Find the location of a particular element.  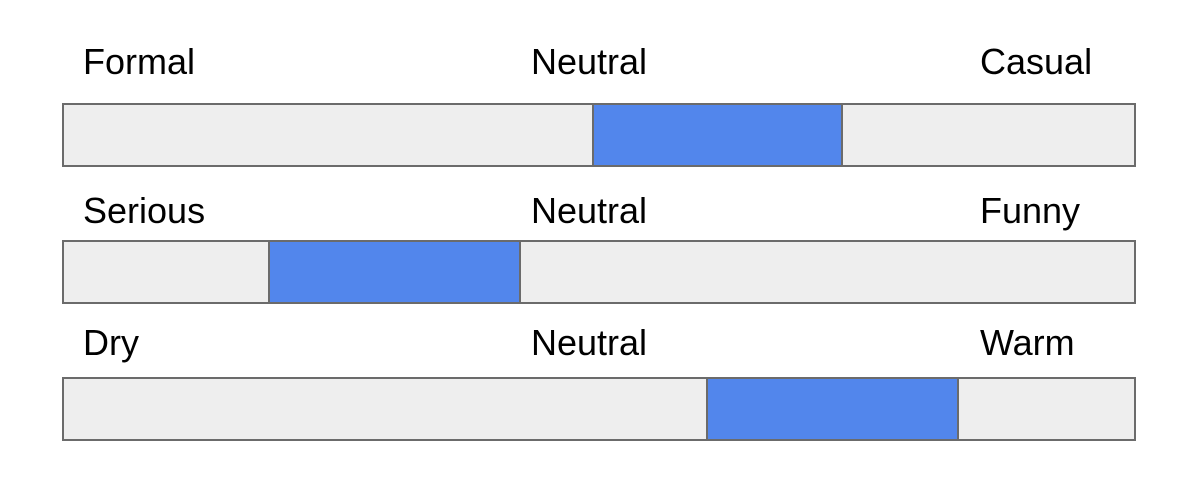

scale-left-label: Dry is located at coordinates (111, 342).